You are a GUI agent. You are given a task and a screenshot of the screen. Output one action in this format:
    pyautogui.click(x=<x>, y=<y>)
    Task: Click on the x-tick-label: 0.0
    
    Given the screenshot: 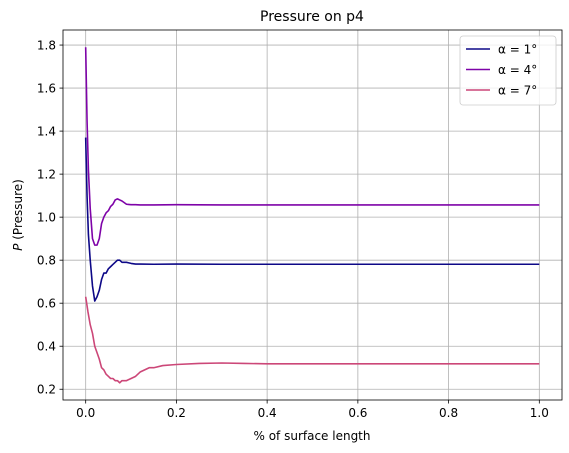 What is the action you would take?
    pyautogui.click(x=85, y=413)
    